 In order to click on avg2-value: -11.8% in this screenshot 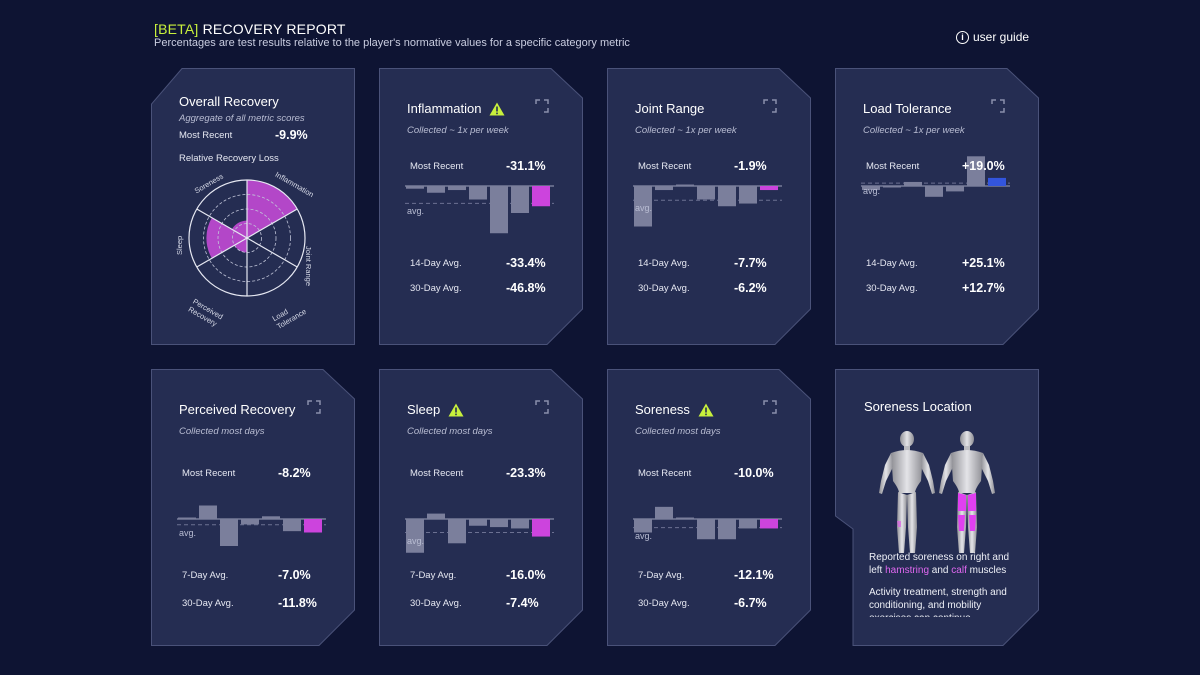, I will do `click(297, 603)`.